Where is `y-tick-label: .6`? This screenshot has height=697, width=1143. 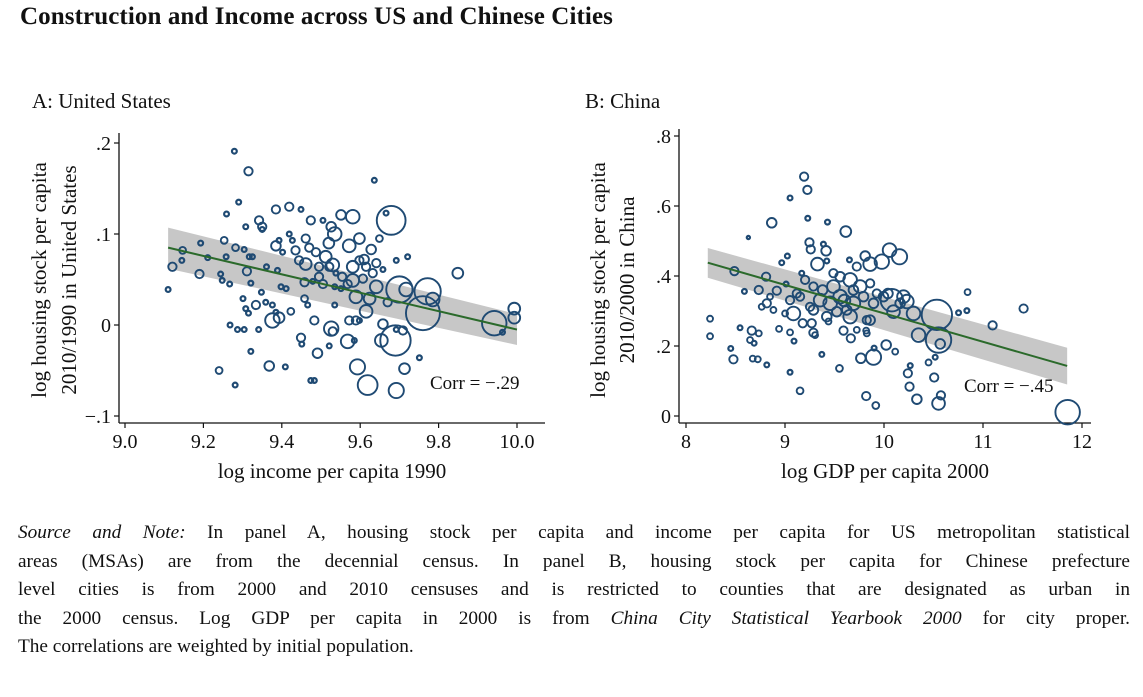 y-tick-label: .6 is located at coordinates (663, 207).